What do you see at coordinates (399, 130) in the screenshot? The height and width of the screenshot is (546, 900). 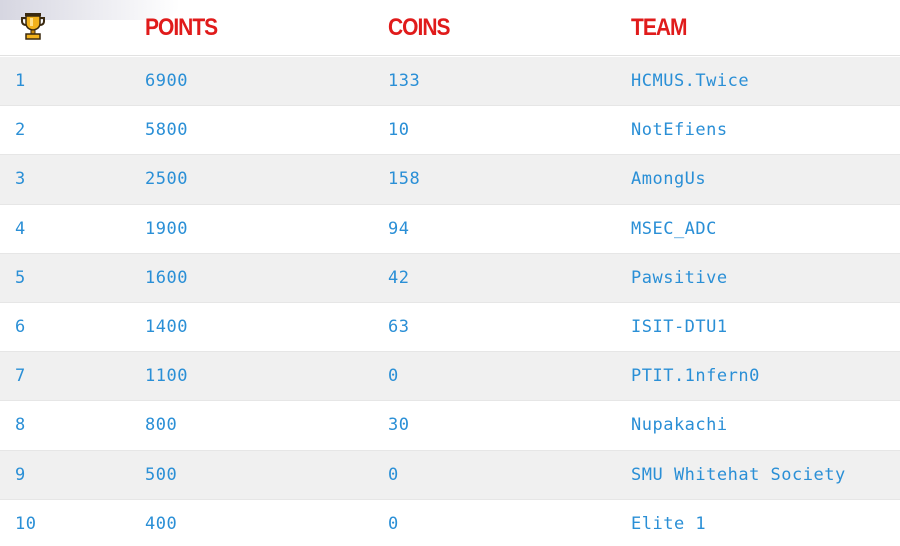 I see `coins-cell: 10` at bounding box center [399, 130].